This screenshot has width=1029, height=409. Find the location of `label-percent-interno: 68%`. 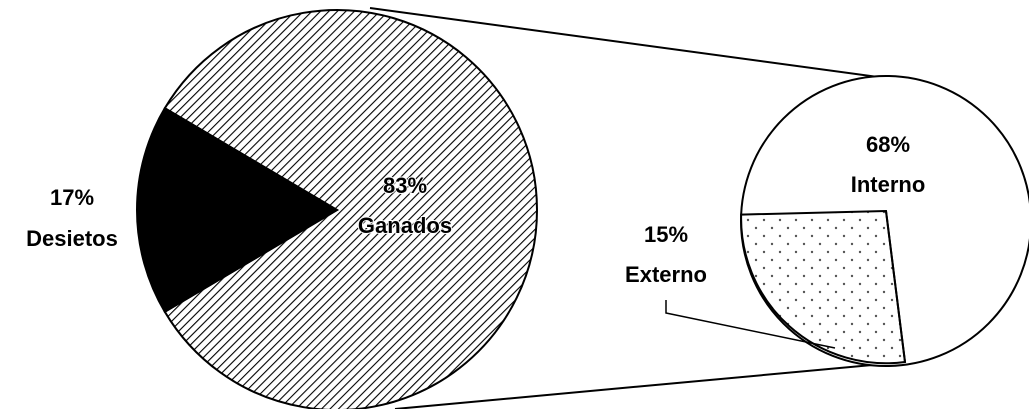

label-percent-interno: 68% is located at coordinates (888, 144).